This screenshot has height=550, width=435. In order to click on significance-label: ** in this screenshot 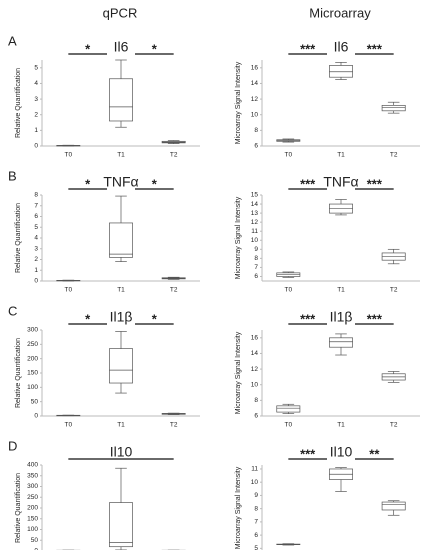, I will do `click(374, 453)`.